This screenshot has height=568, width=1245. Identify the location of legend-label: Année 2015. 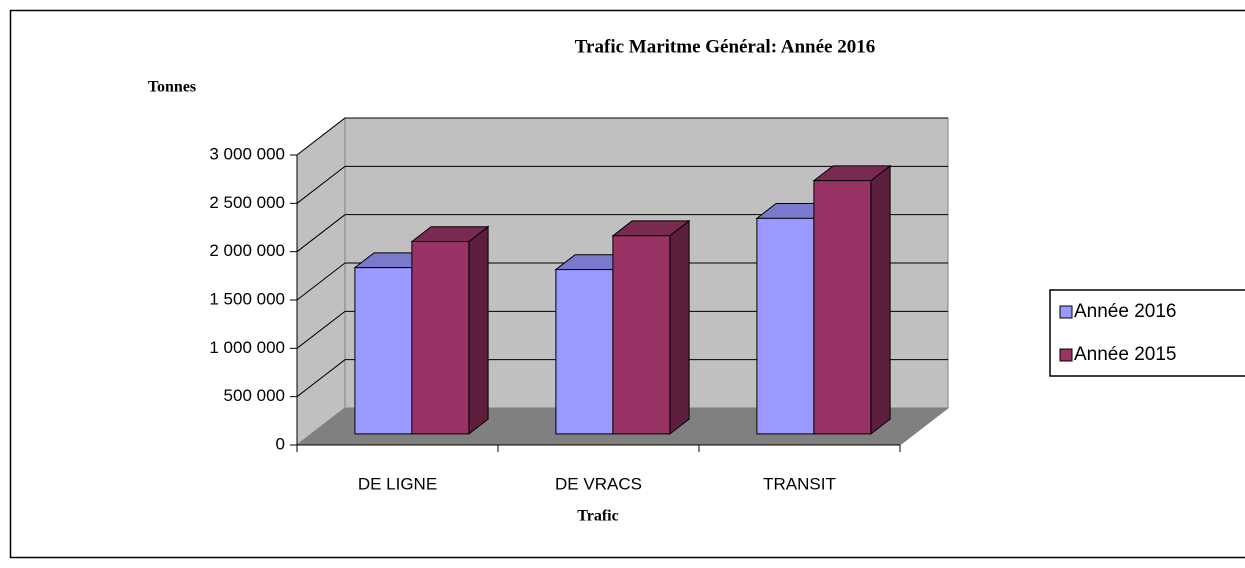
(1125, 354).